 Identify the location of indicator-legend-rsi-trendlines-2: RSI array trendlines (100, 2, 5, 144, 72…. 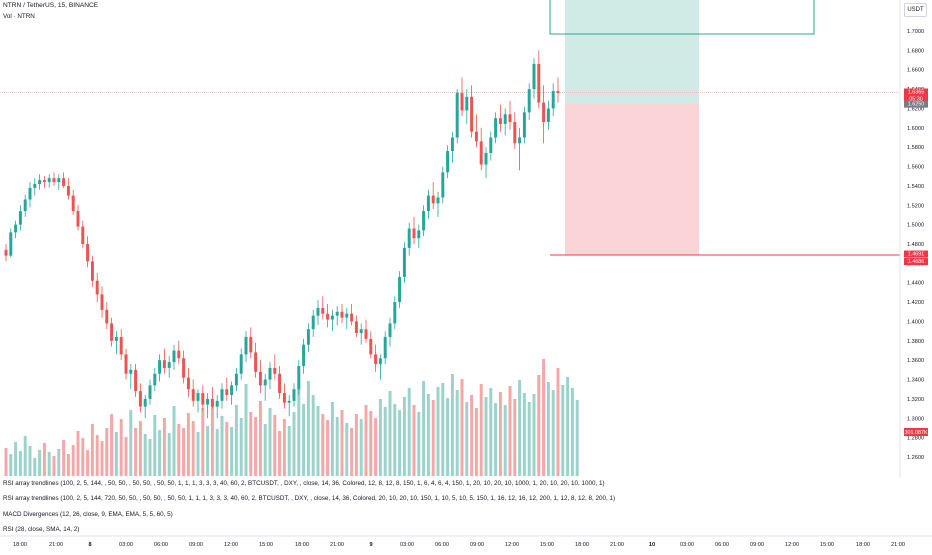
(309, 498).